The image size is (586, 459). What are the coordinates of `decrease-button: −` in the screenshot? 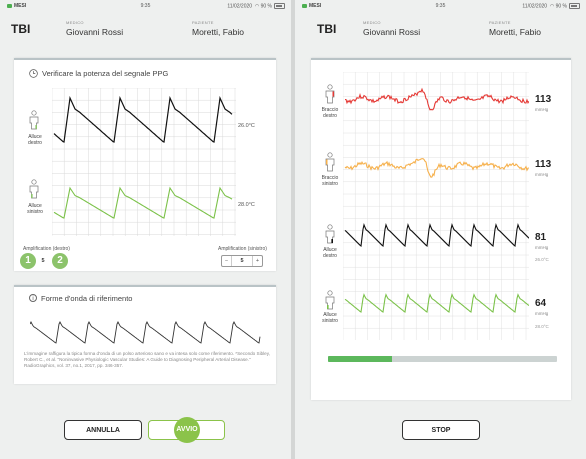 It's located at (226, 261).